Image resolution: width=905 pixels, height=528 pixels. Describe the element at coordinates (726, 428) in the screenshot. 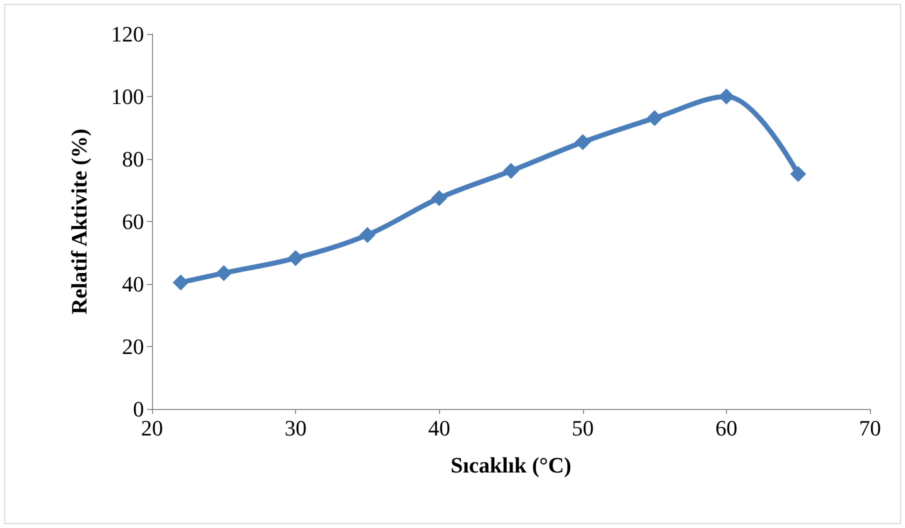

I see `x-tick-label: 60` at that location.